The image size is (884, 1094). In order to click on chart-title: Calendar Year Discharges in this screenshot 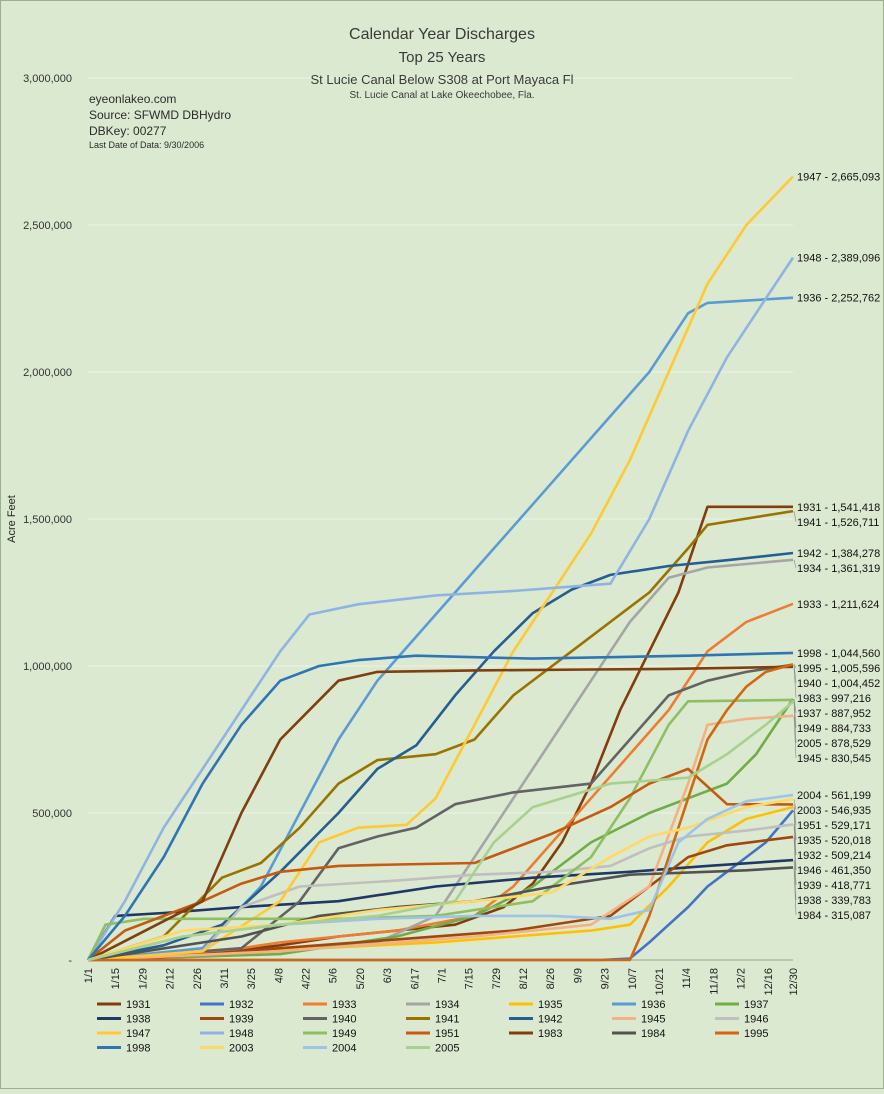, I will do `click(442, 34)`.